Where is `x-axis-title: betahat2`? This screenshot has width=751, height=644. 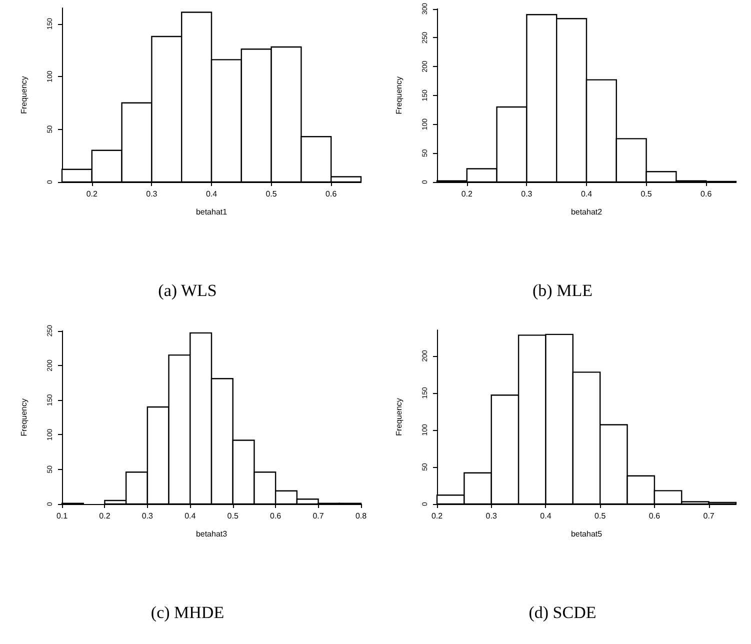
x-axis-title: betahat2 is located at coordinates (586, 212).